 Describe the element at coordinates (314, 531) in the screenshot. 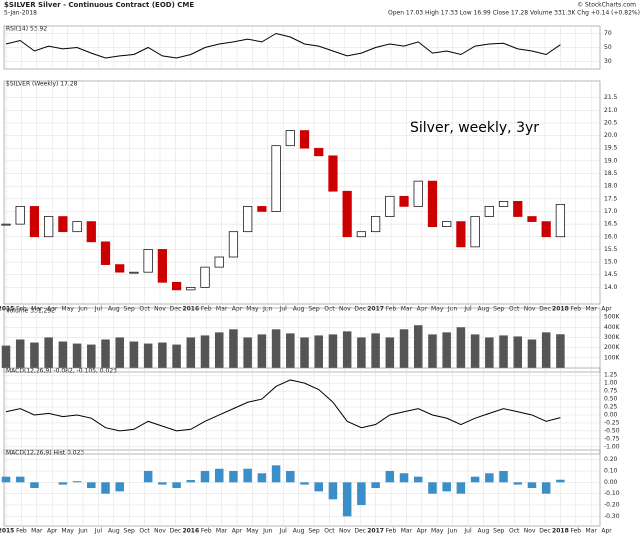

I see `x-tick-label: Sep` at that location.